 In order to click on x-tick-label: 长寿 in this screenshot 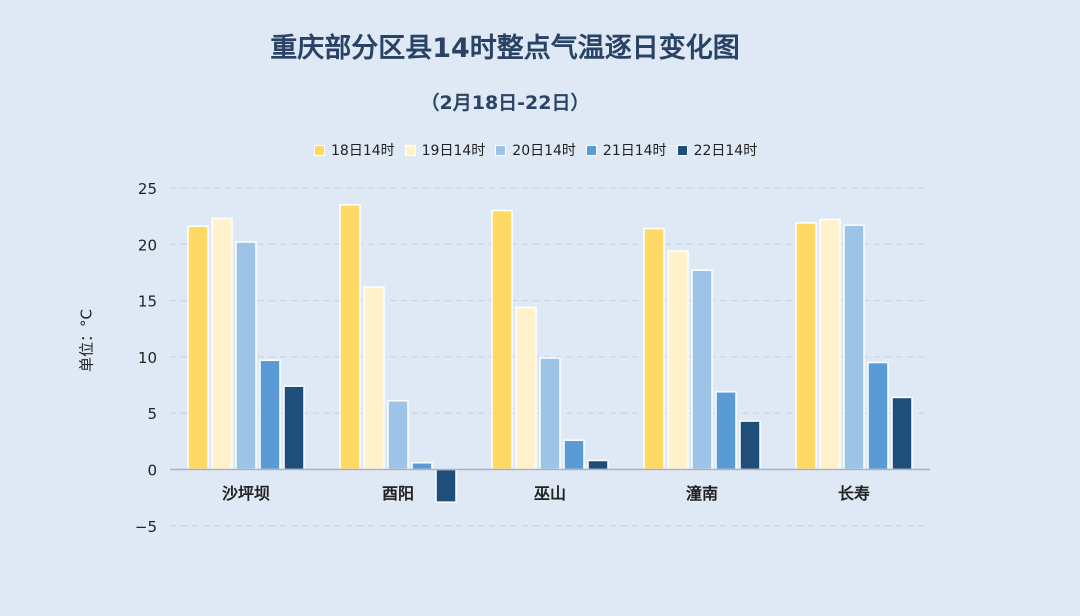, I will do `click(854, 493)`.